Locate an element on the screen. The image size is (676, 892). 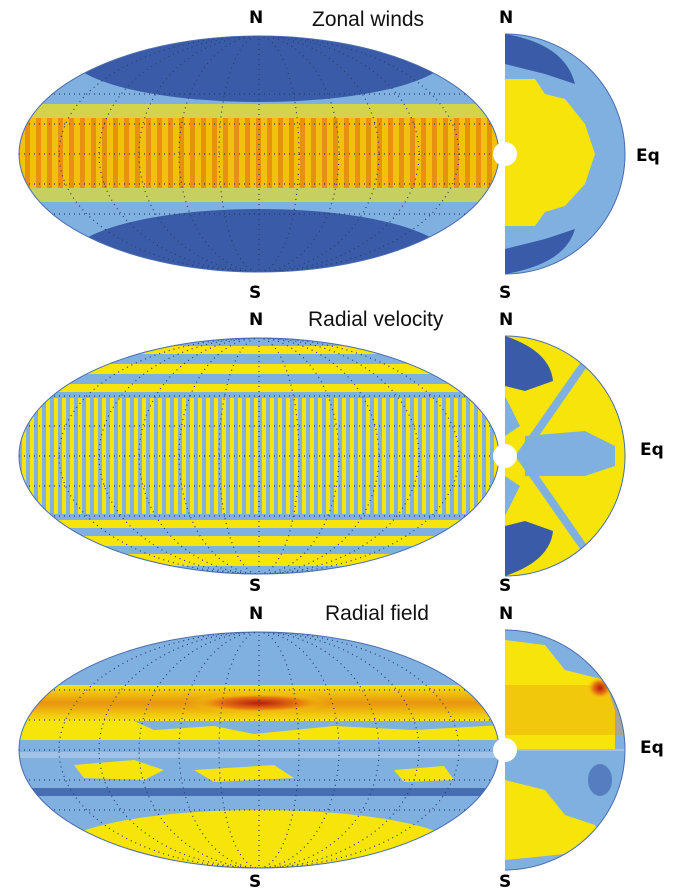
panel-title: Radial field is located at coordinates (377, 613).